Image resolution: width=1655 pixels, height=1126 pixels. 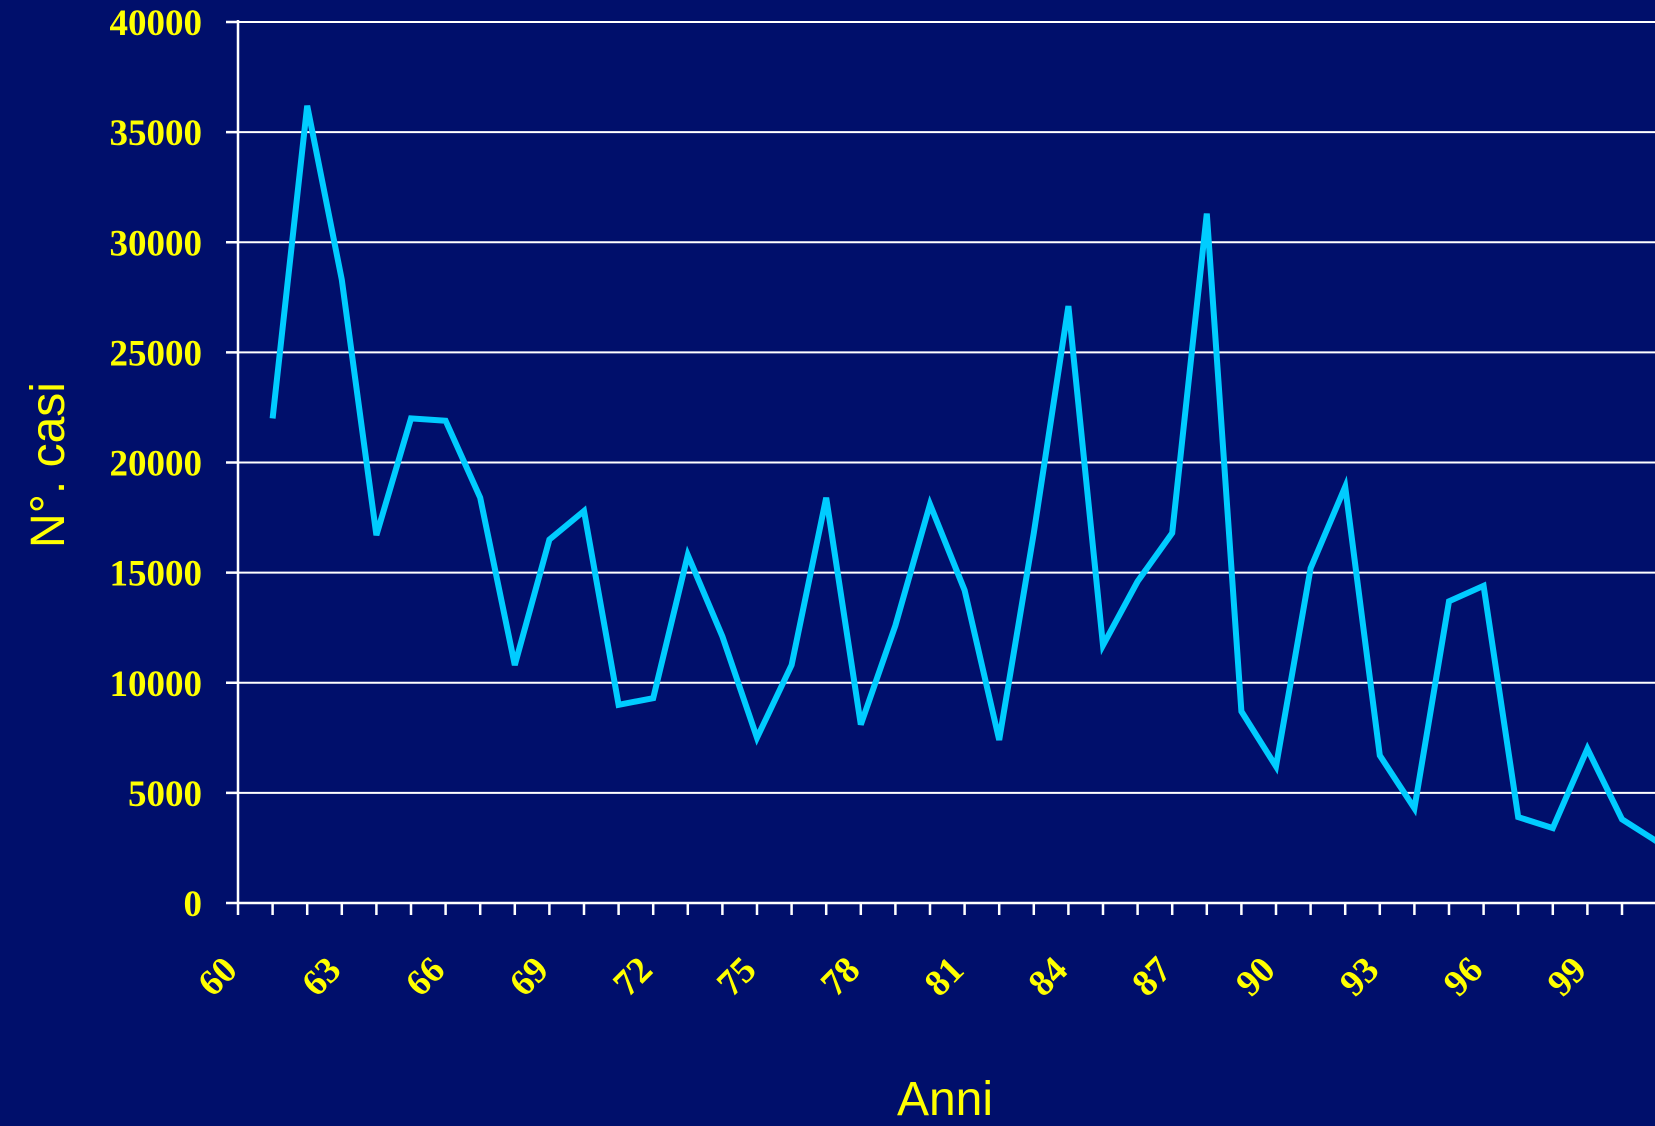 I want to click on x-tick-label: 63, so click(x=321, y=976).